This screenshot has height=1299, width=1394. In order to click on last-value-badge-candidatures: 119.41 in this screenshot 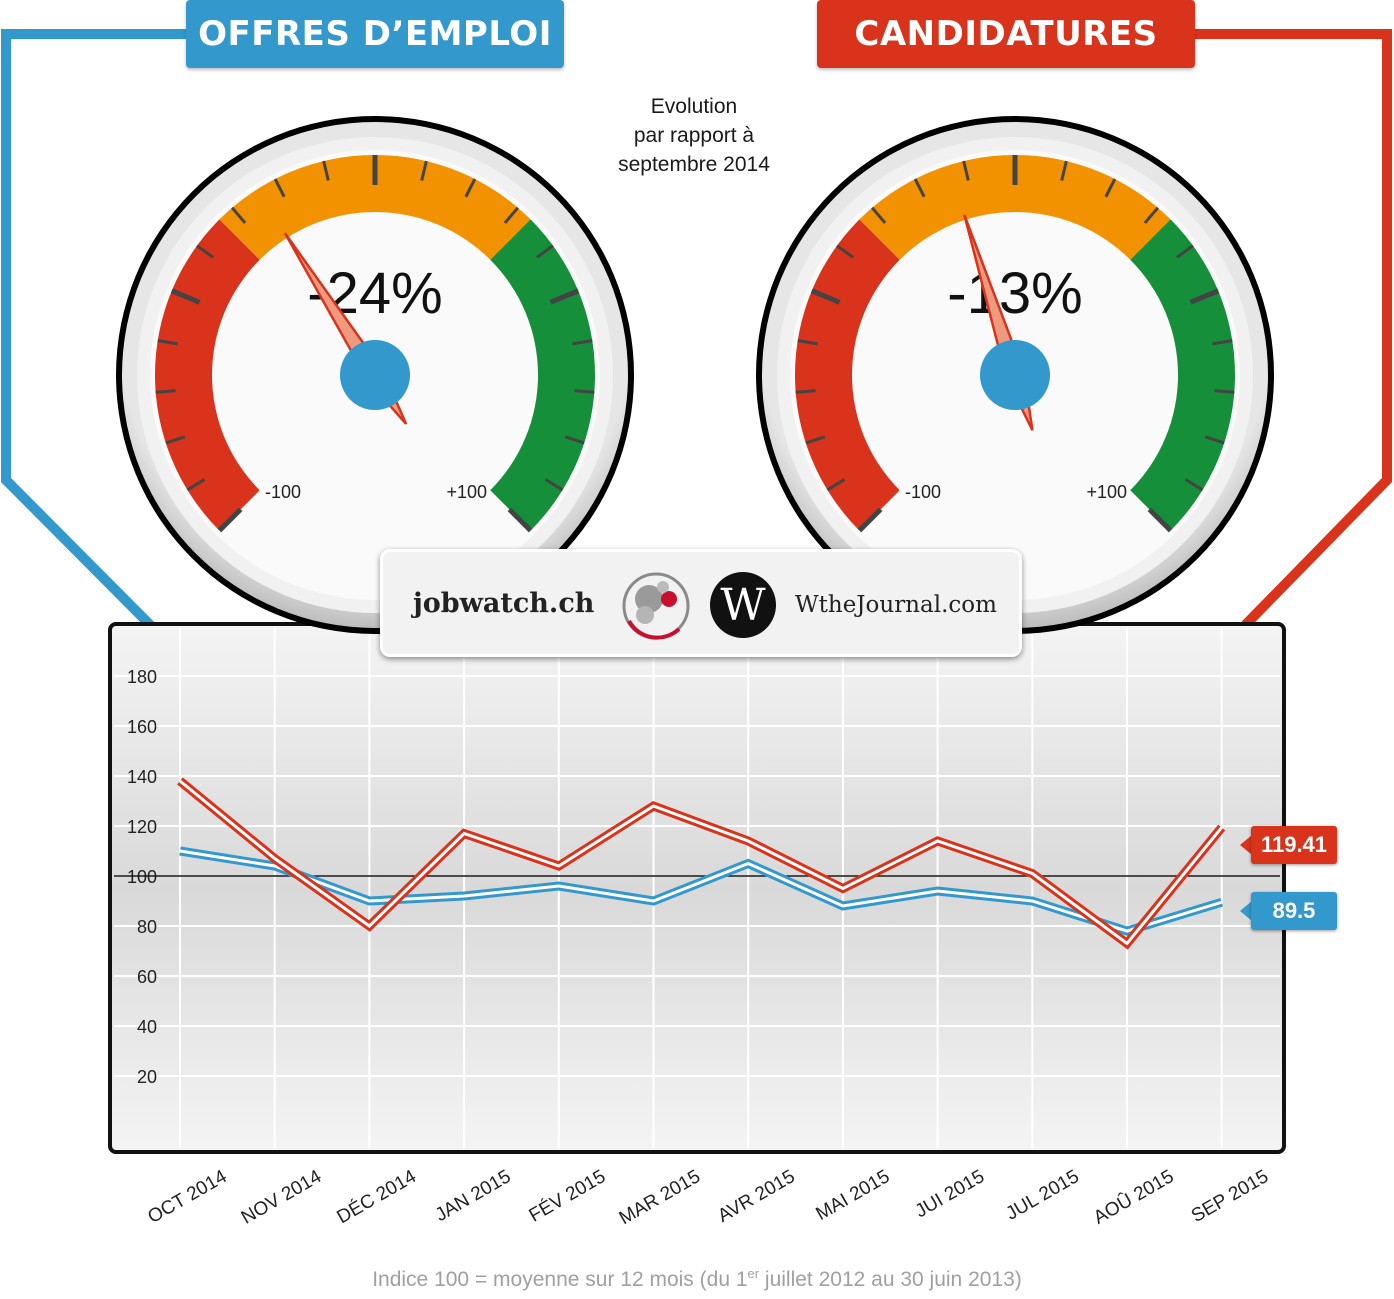, I will do `click(1294, 845)`.